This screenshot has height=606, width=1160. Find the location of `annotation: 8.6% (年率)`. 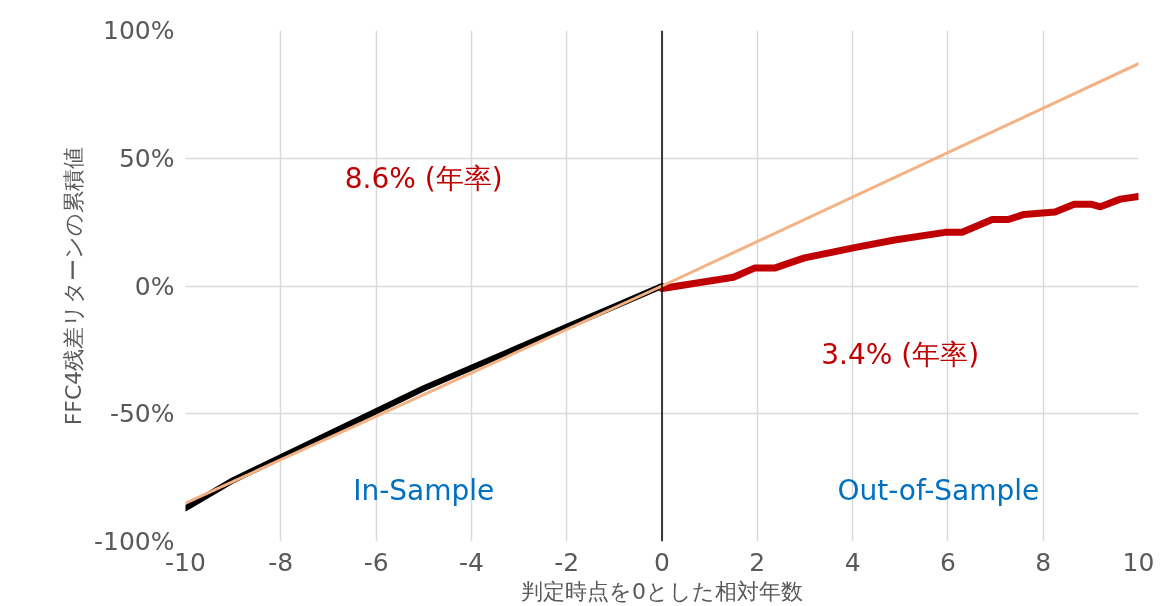

annotation: 8.6% (年率) is located at coordinates (423, 179).